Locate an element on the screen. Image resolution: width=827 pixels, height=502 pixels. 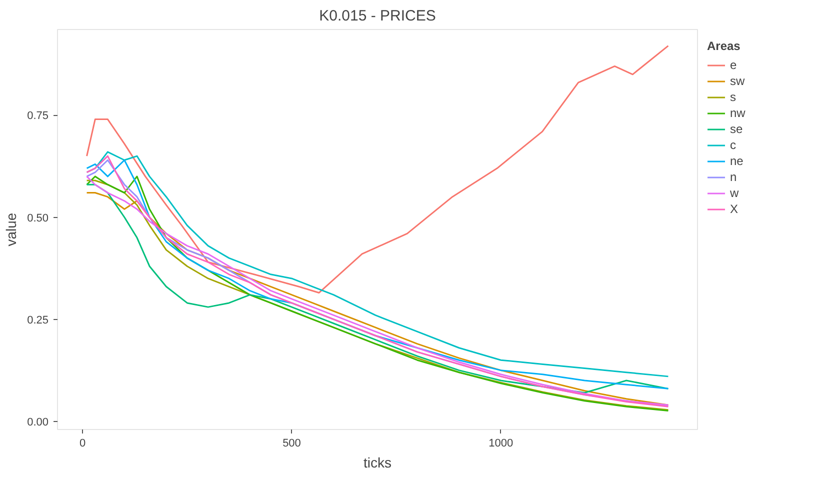
legend-label: X is located at coordinates (735, 209).